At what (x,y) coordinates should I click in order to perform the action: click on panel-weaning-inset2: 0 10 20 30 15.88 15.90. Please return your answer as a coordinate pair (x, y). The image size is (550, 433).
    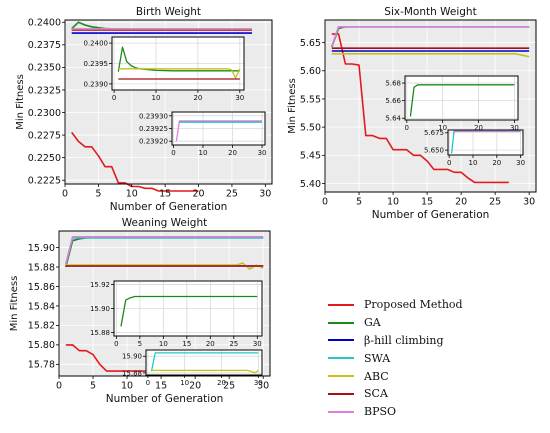
    Looking at the image, I should click on (192, 368).